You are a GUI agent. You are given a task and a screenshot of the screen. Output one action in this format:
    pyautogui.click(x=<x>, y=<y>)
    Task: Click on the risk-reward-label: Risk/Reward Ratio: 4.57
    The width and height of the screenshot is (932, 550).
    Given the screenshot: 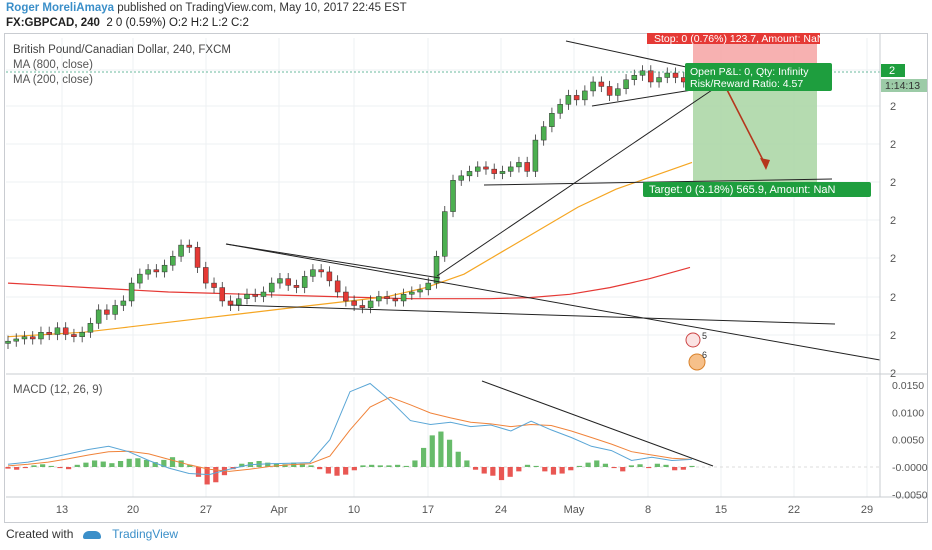 What is the action you would take?
    pyautogui.click(x=746, y=84)
    